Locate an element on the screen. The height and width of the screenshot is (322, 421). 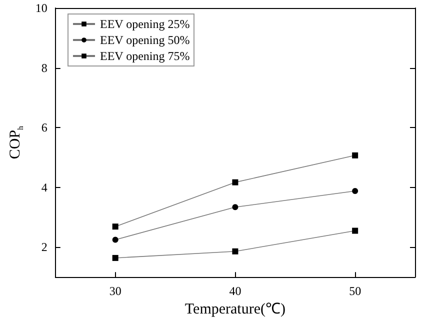
y-tick-label: 10 is located at coordinates (41, 8).